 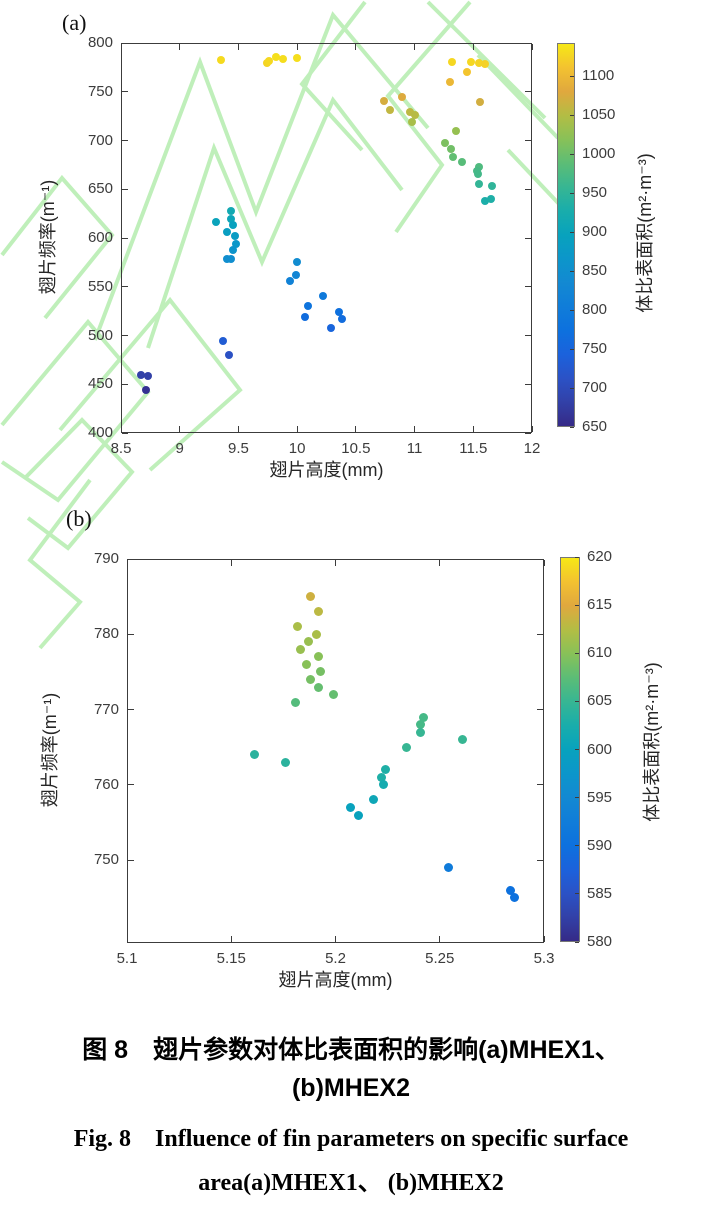 What do you see at coordinates (645, 233) in the screenshot?
I see `plot-a-colorbar-label: 体比表面积(m²·m⁻³)` at bounding box center [645, 233].